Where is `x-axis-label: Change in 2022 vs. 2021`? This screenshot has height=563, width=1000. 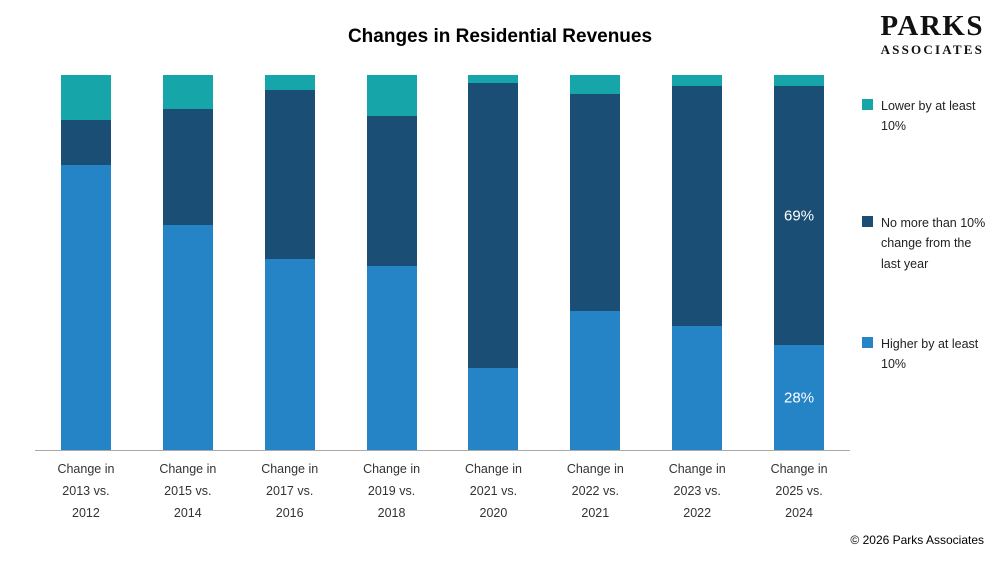
x-axis-label: Change in 2022 vs. 2021 is located at coordinates (595, 491).